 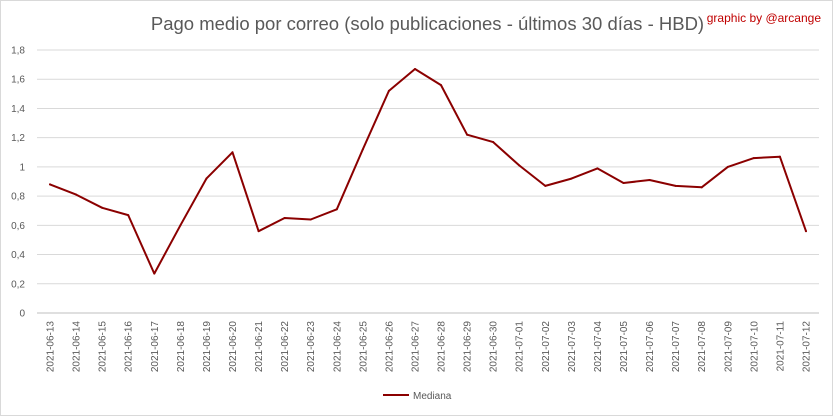 I want to click on y-tick-label: 0,2, so click(x=18, y=284).